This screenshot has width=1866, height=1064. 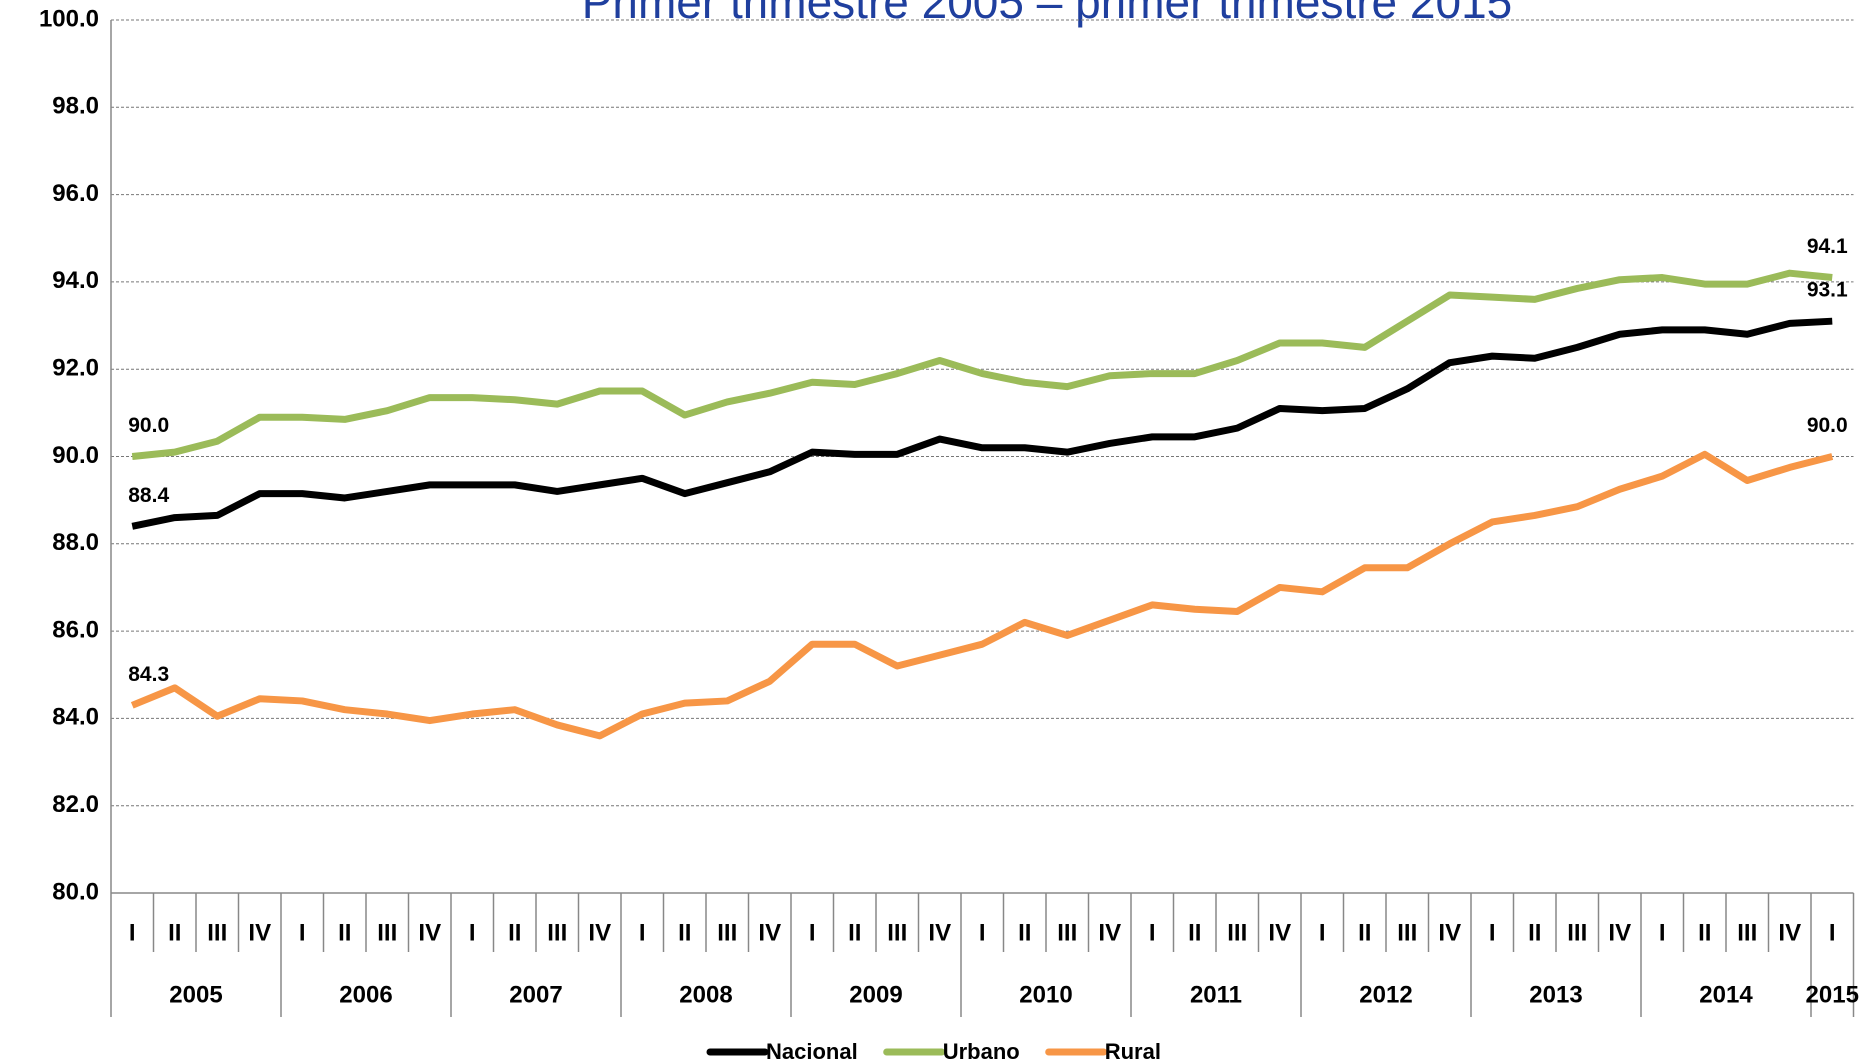 What do you see at coordinates (1827, 290) in the screenshot?
I see `data-label: 93.1` at bounding box center [1827, 290].